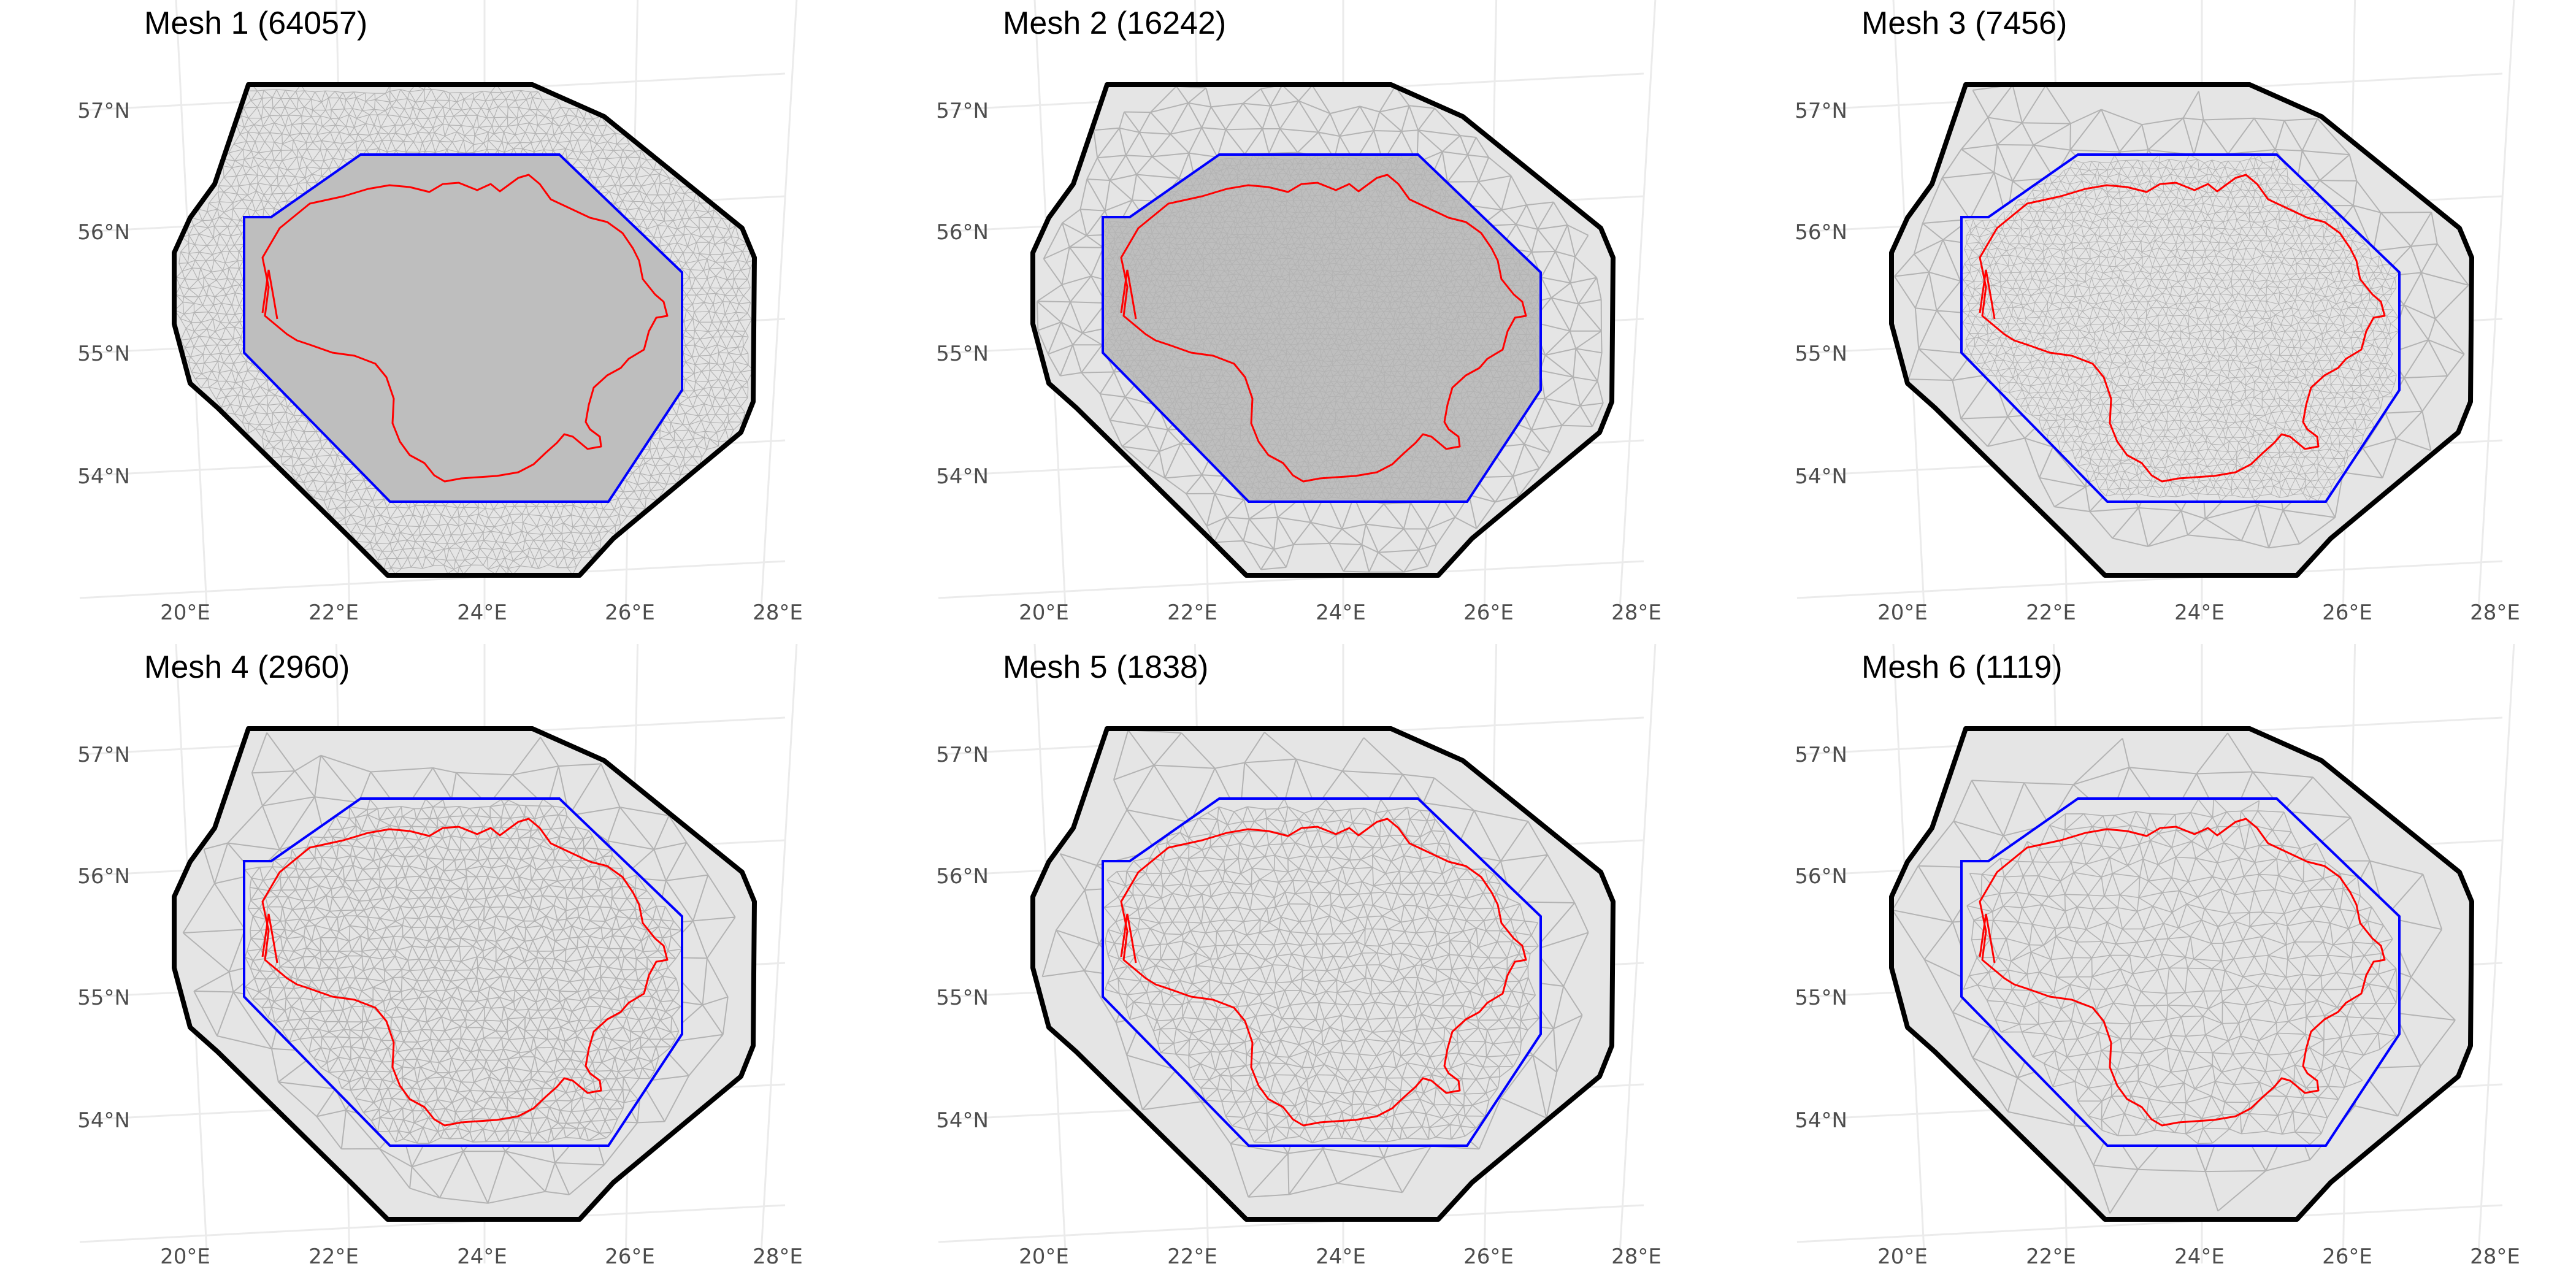  I want to click on mesh-map-6: 20°E 22°E 24°E 26°E 28°E 57°N 56°N 55°N 54°N, so click(2157, 956).